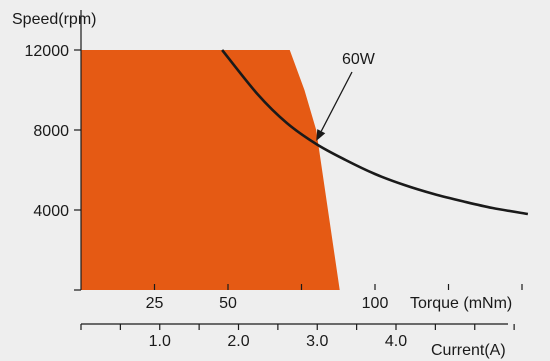  I want to click on current-tick-label: 2.0, so click(238, 341).